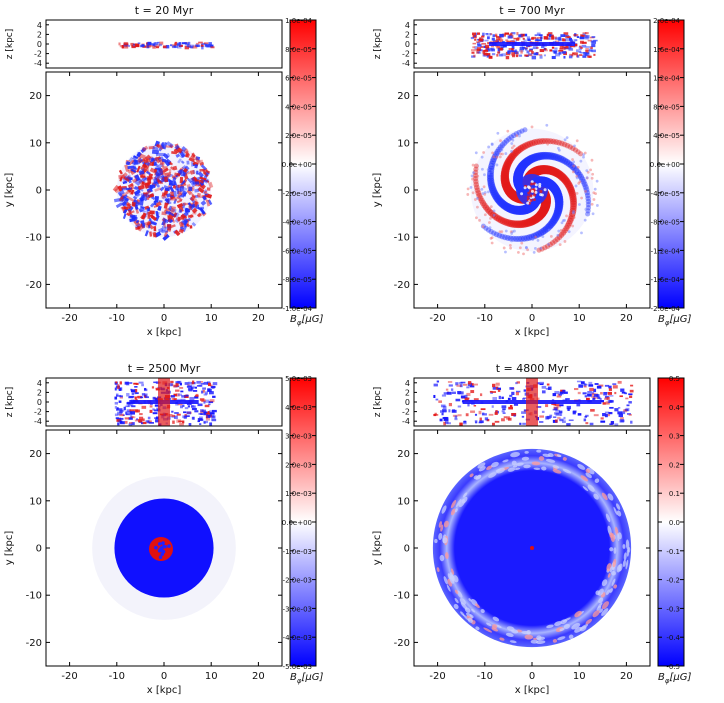 This screenshot has height=703, width=724. What do you see at coordinates (298, 50) in the screenshot?
I see `colorbar-tick-label: 8.0e-05` at bounding box center [298, 50].